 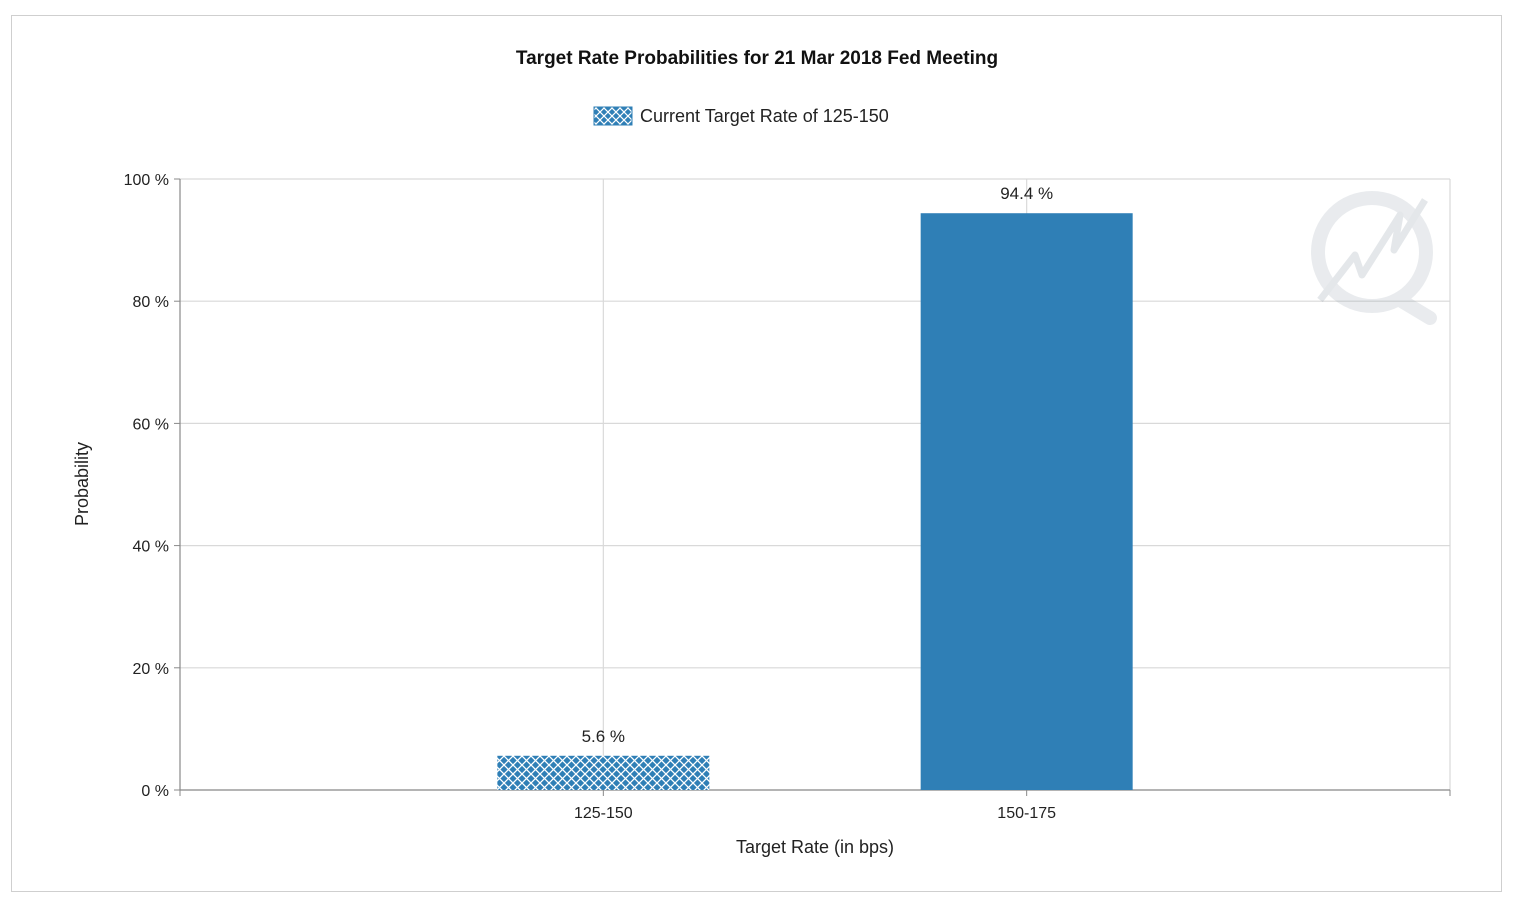 I want to click on x-axis-title: Target Rate (in bps), so click(x=815, y=847).